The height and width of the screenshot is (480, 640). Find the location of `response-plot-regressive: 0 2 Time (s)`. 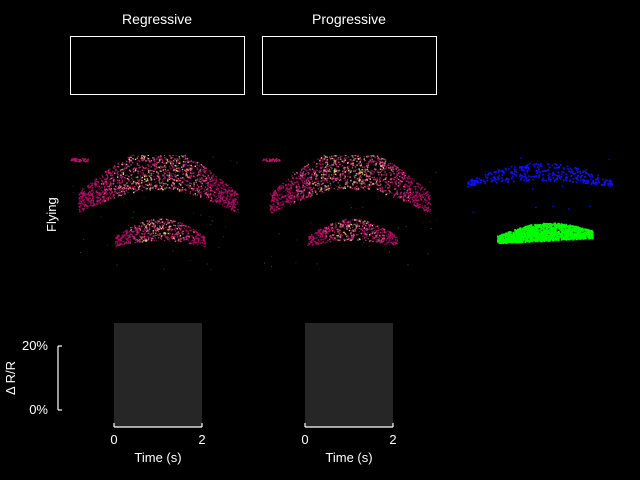

response-plot-regressive: 0 2 Time (s) is located at coordinates (158, 394).